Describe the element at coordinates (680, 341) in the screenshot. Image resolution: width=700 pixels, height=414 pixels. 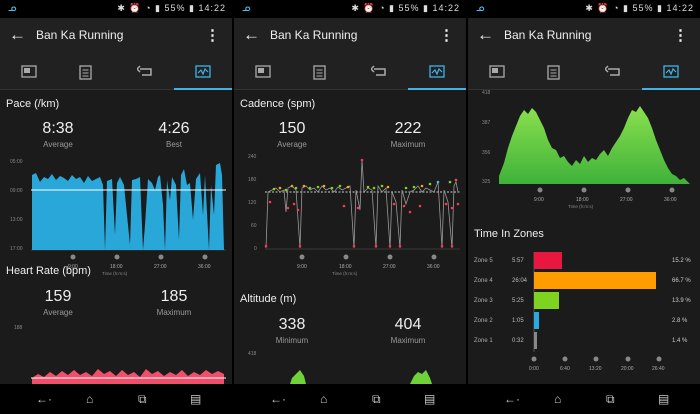
I see `zone-percent-label: 1.4 %` at that location.